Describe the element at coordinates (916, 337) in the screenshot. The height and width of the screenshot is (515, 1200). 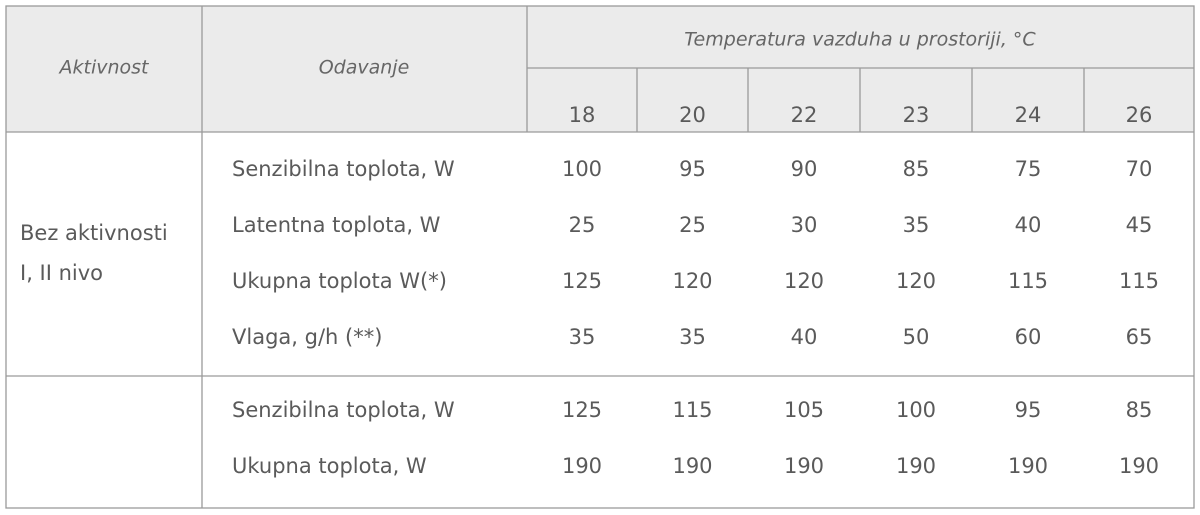
I see `value-cell: 50` at that location.